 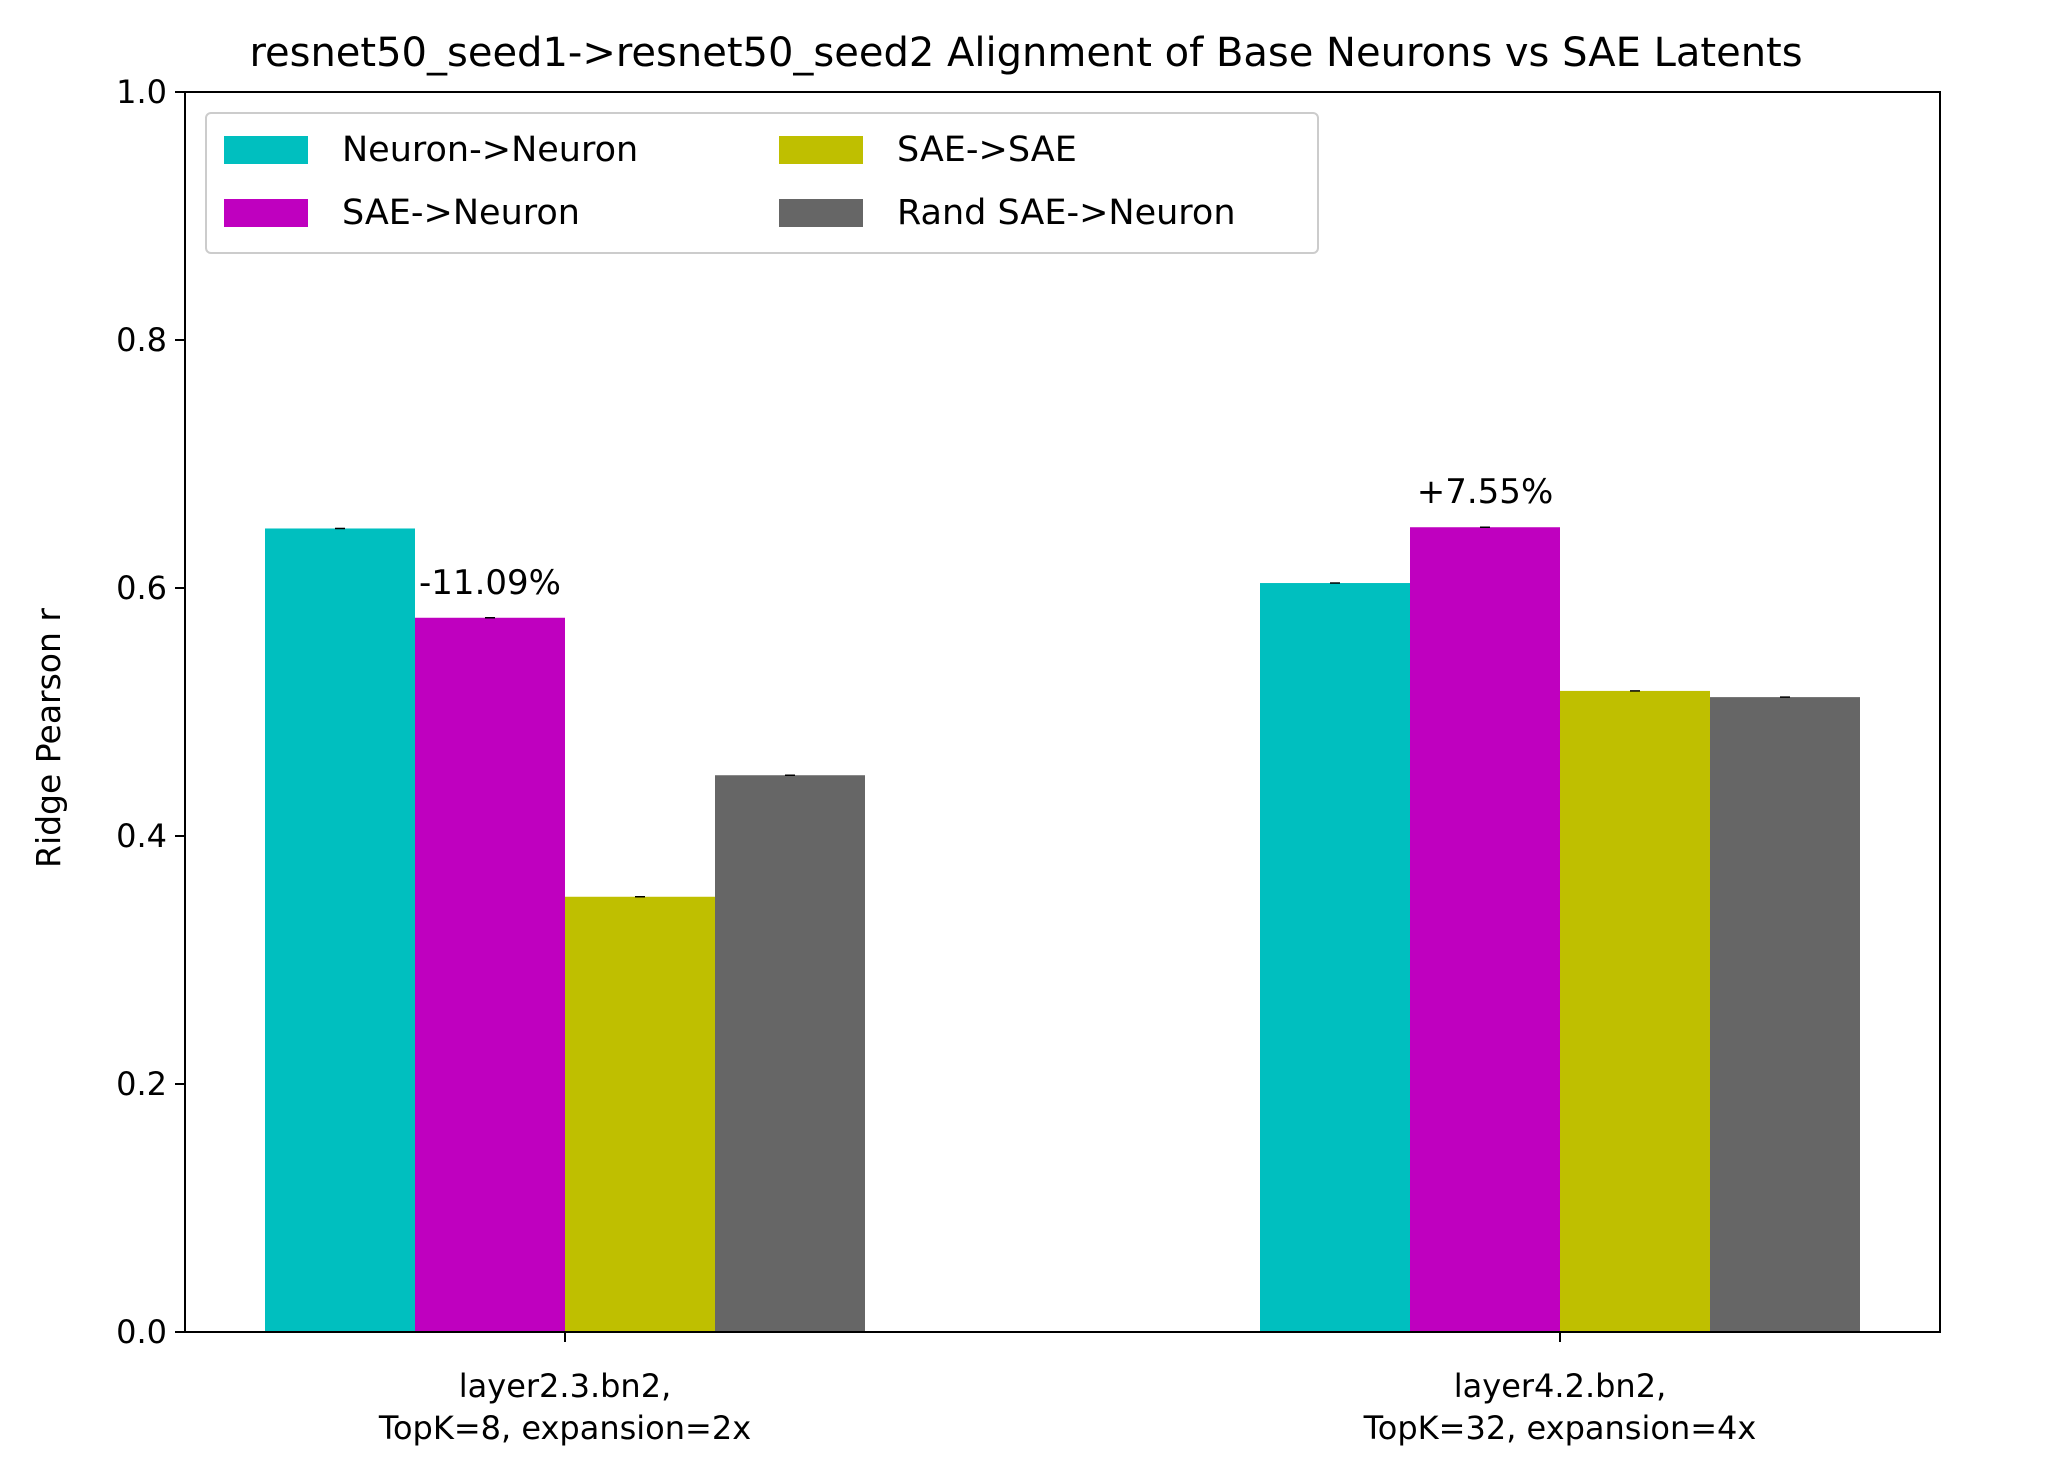 I want to click on legend-label-1: Neuron->Neuron, so click(x=490, y=150).